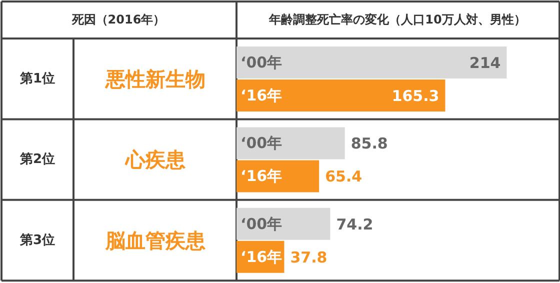  I want to click on y-tick-label: 悪性新生物, so click(155, 78).